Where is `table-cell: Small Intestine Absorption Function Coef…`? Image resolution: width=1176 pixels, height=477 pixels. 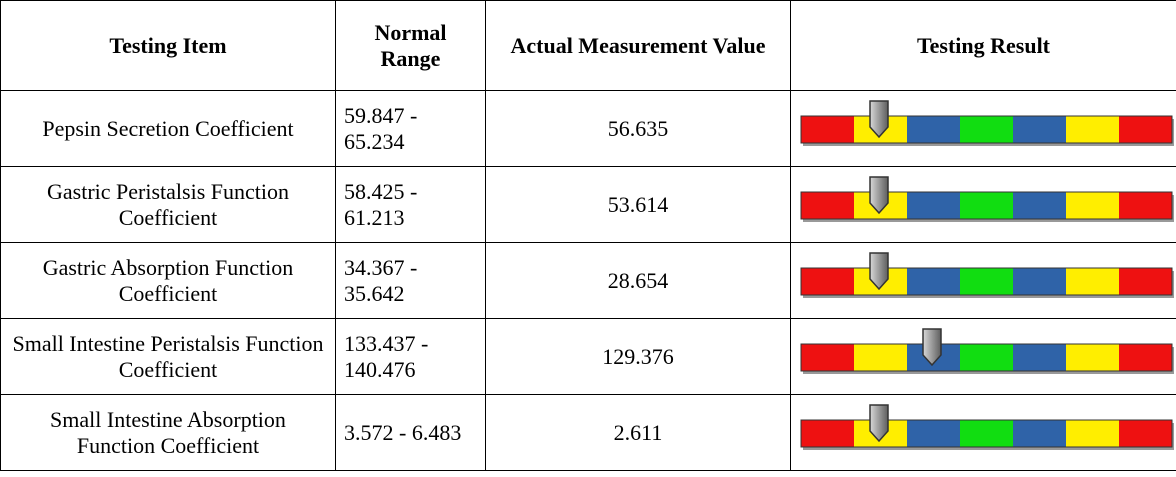 table-cell: Small Intestine Absorption Function Coef… is located at coordinates (168, 432).